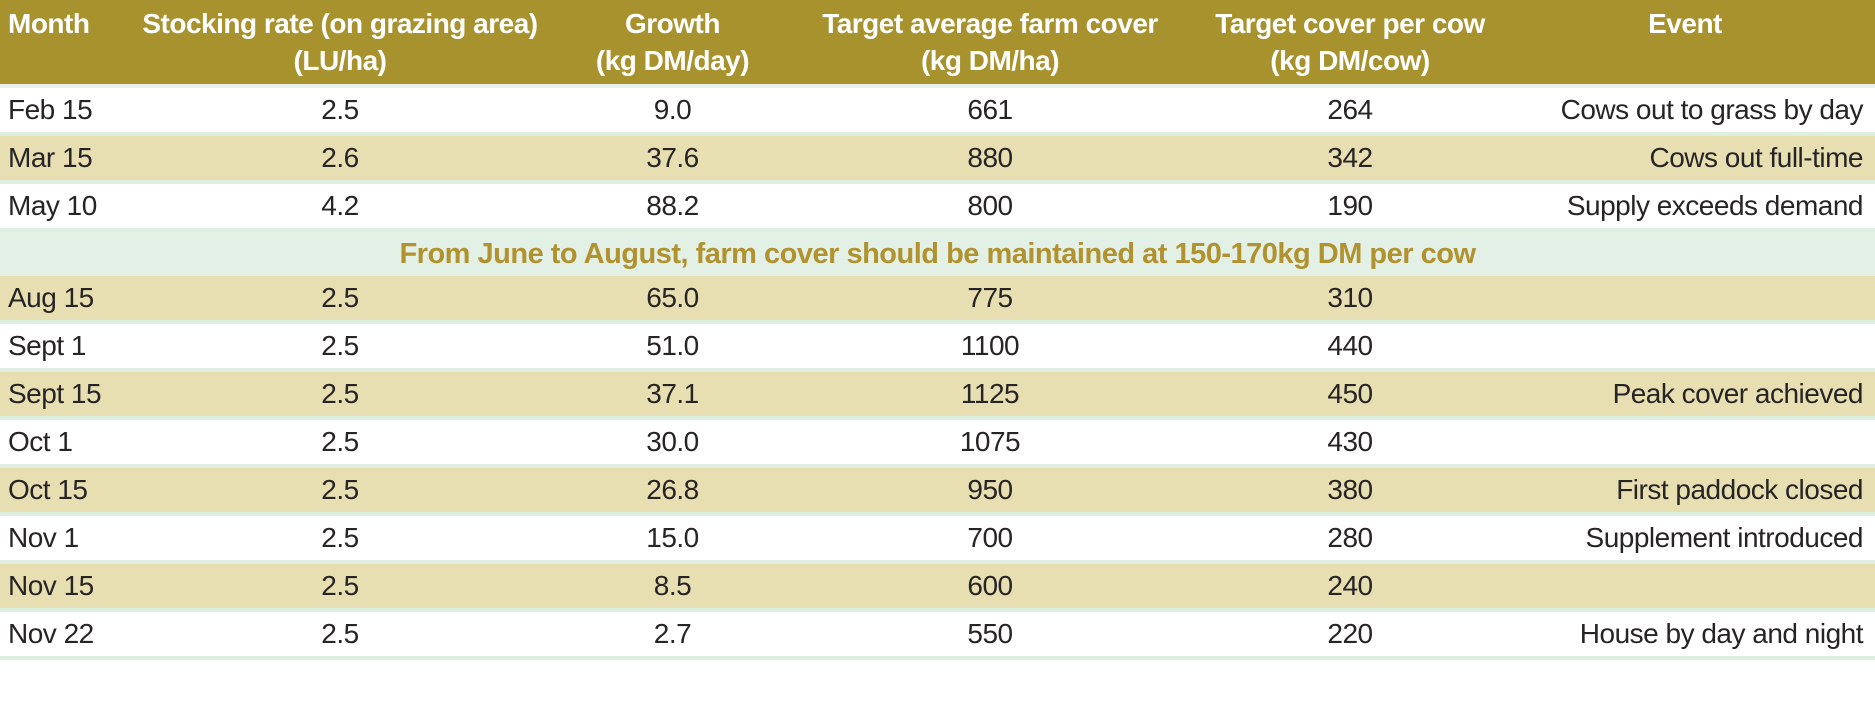 The height and width of the screenshot is (715, 1875). I want to click on table-row: Aug 15 2.5 65.0 775 310, so click(937, 300).